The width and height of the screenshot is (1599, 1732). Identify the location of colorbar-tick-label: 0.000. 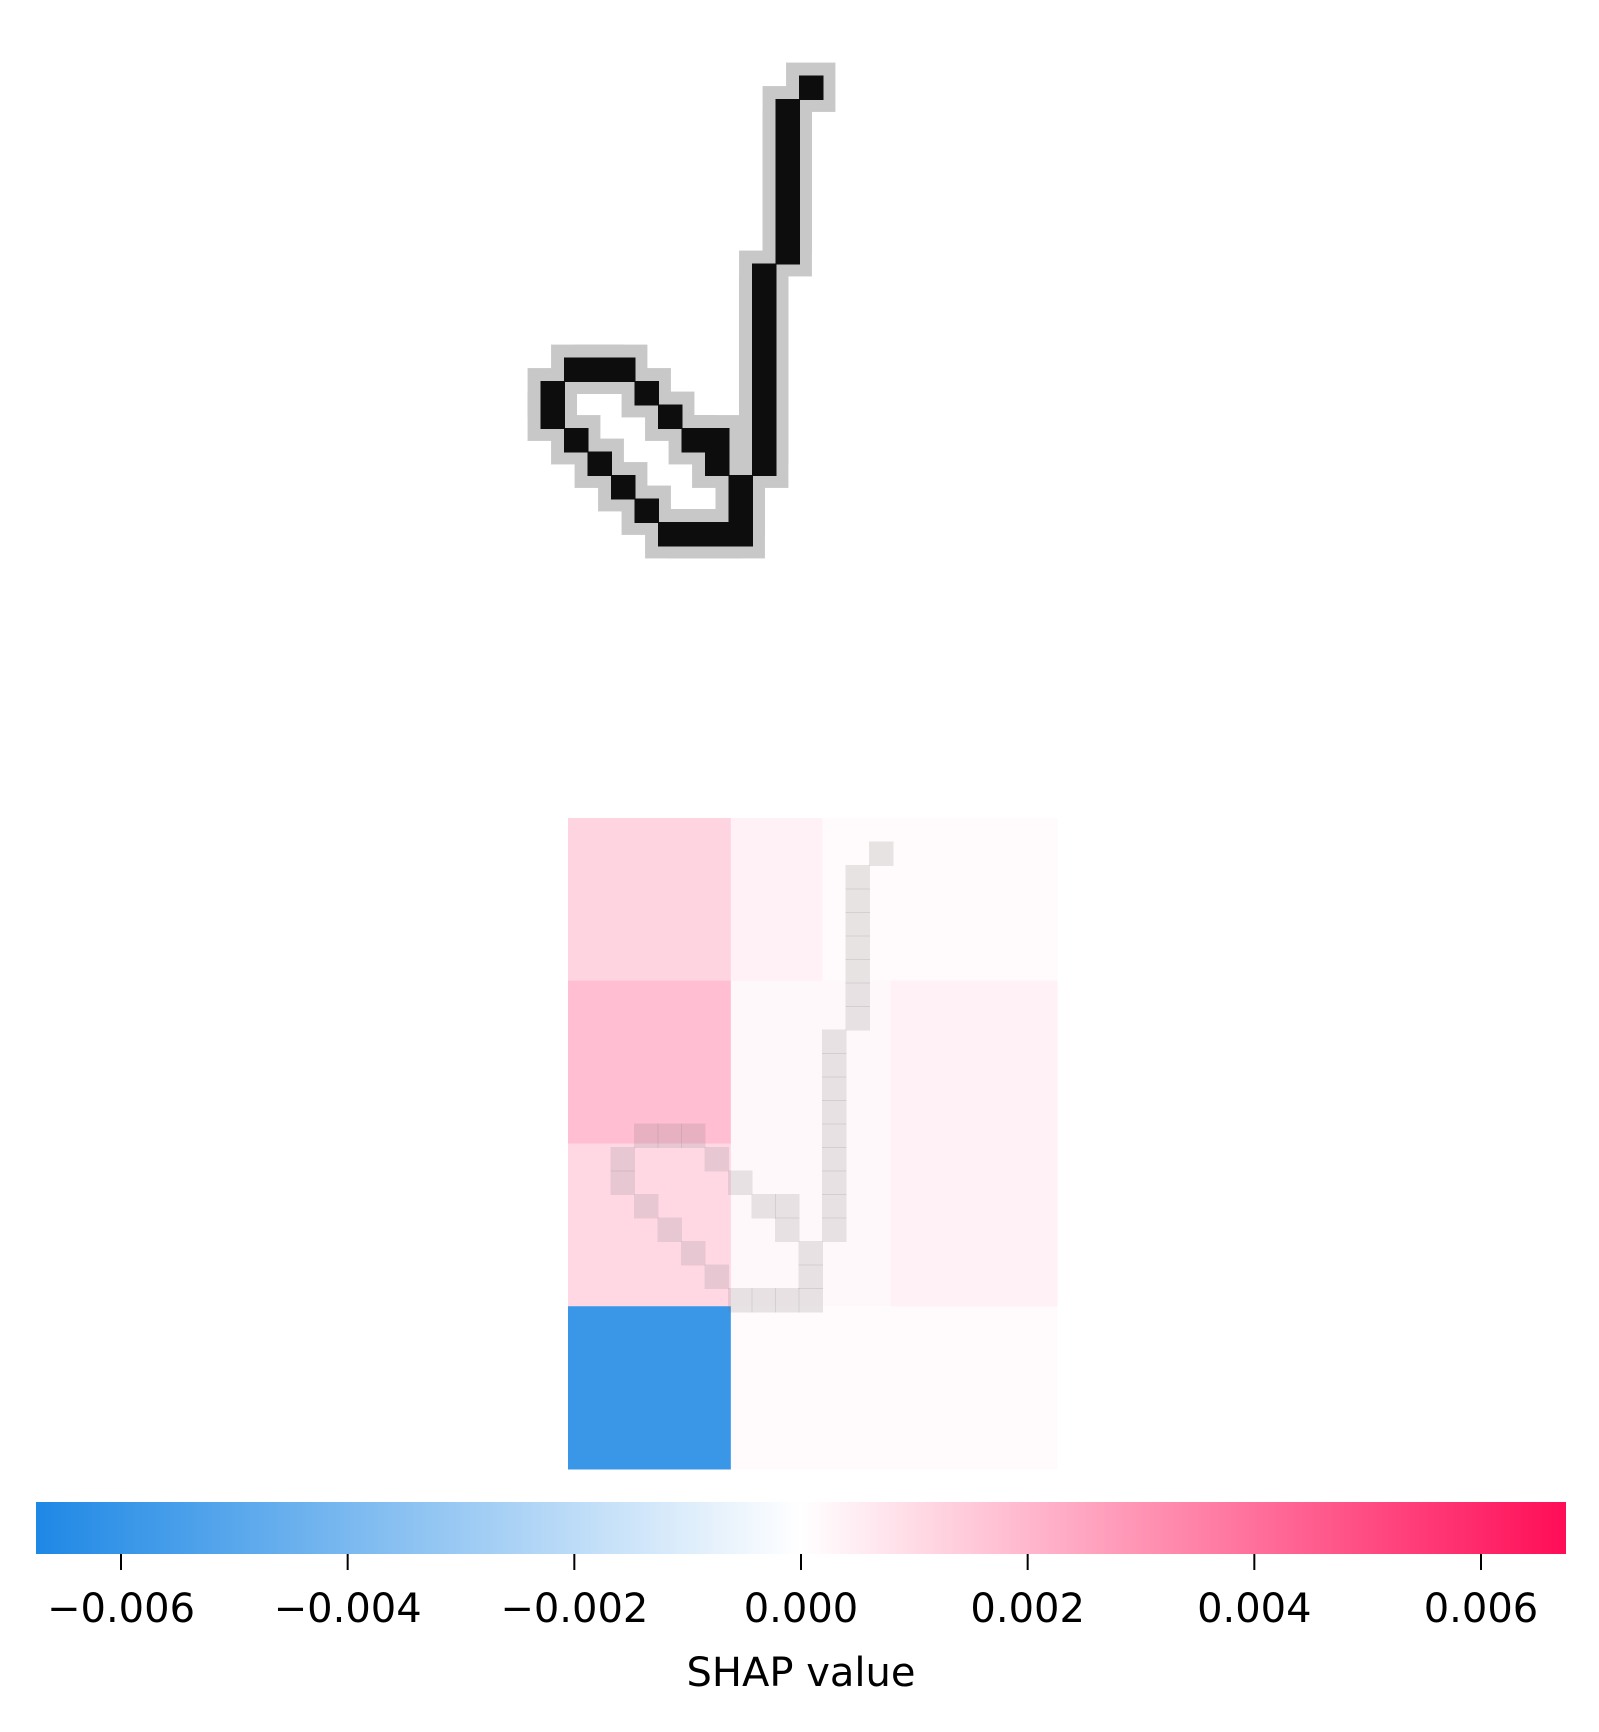
(801, 1609).